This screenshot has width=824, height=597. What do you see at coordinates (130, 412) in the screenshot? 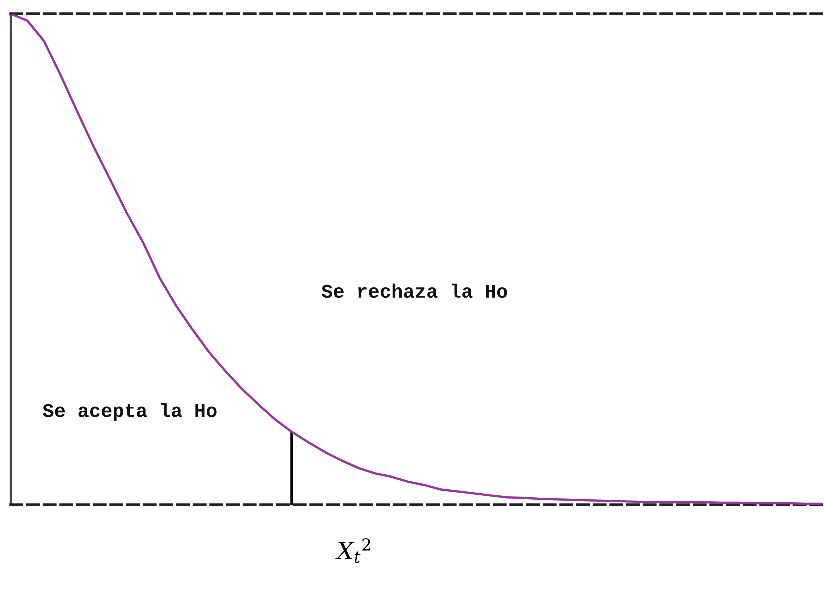
I see `annotation: Se acepta la Ho` at bounding box center [130, 412].